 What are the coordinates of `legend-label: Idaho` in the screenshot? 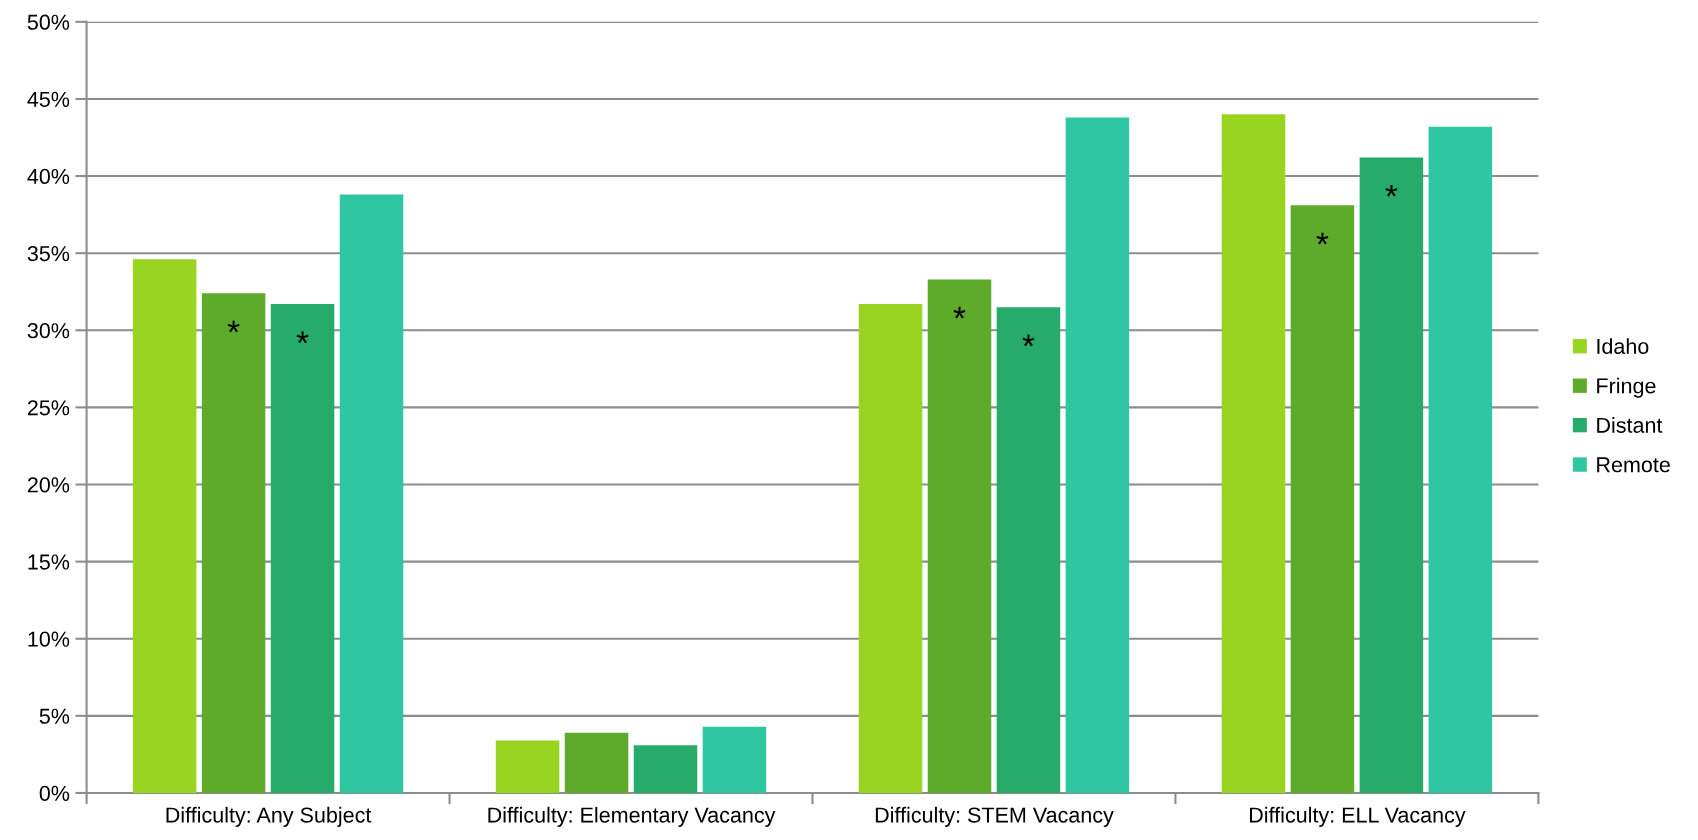 It's located at (1623, 346).